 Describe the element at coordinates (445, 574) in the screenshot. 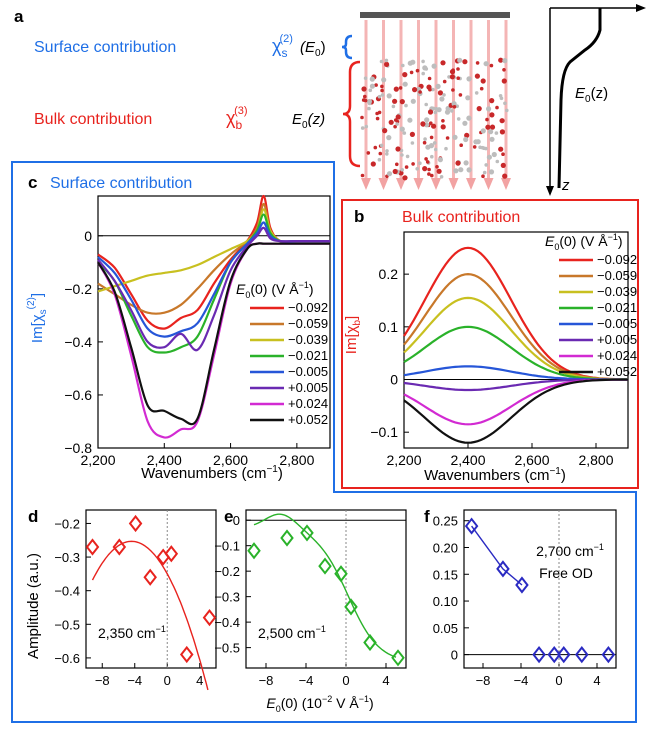

I see `panel-f-ytick-label: 0.15` at that location.